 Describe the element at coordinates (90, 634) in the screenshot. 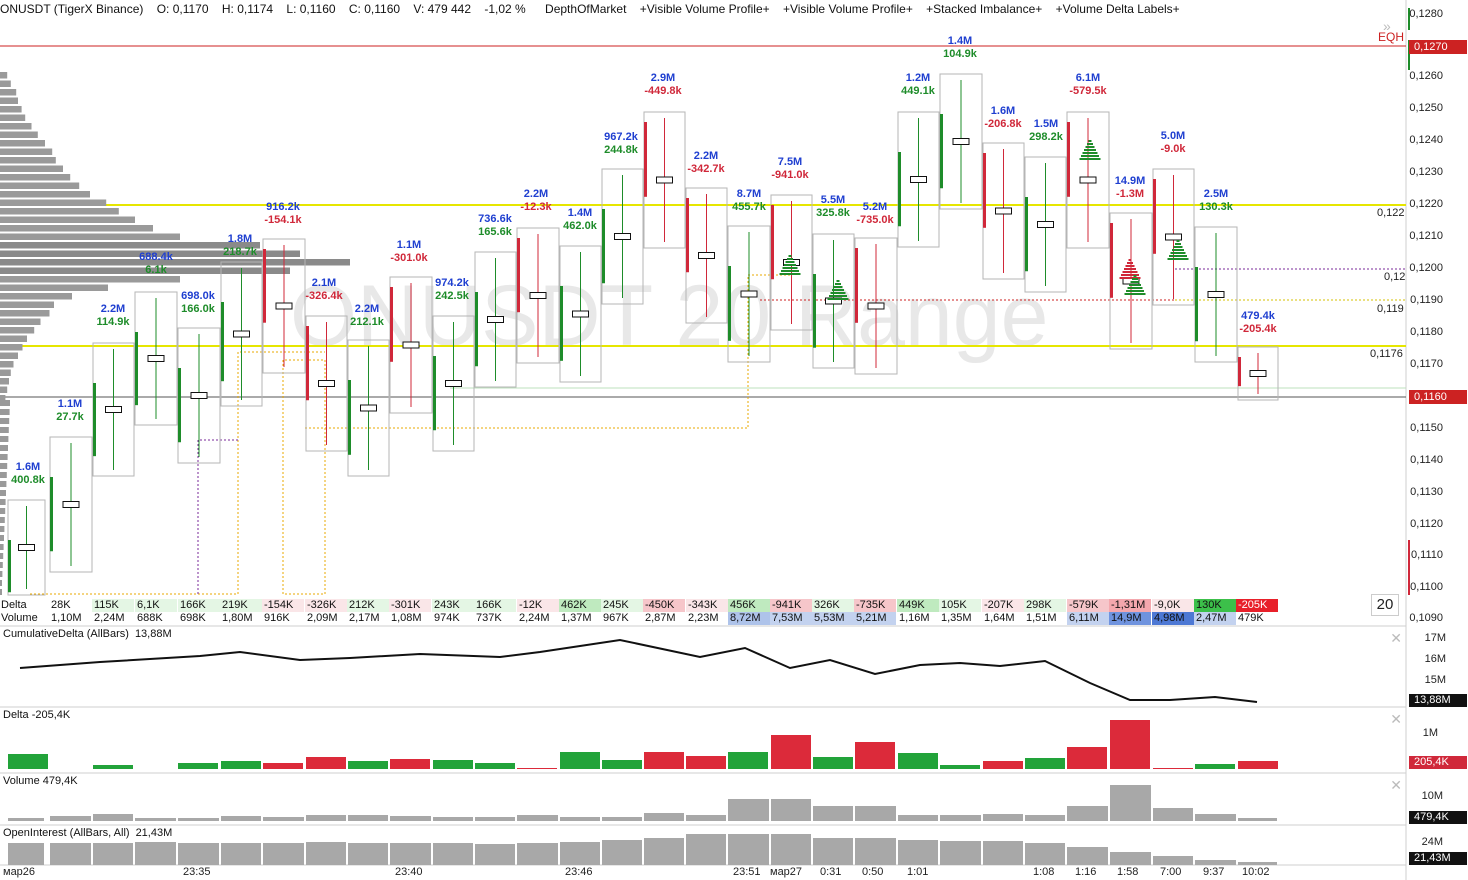

I see `cumdelta-title: CumulativeDelta (AllBars) 13,88M` at that location.